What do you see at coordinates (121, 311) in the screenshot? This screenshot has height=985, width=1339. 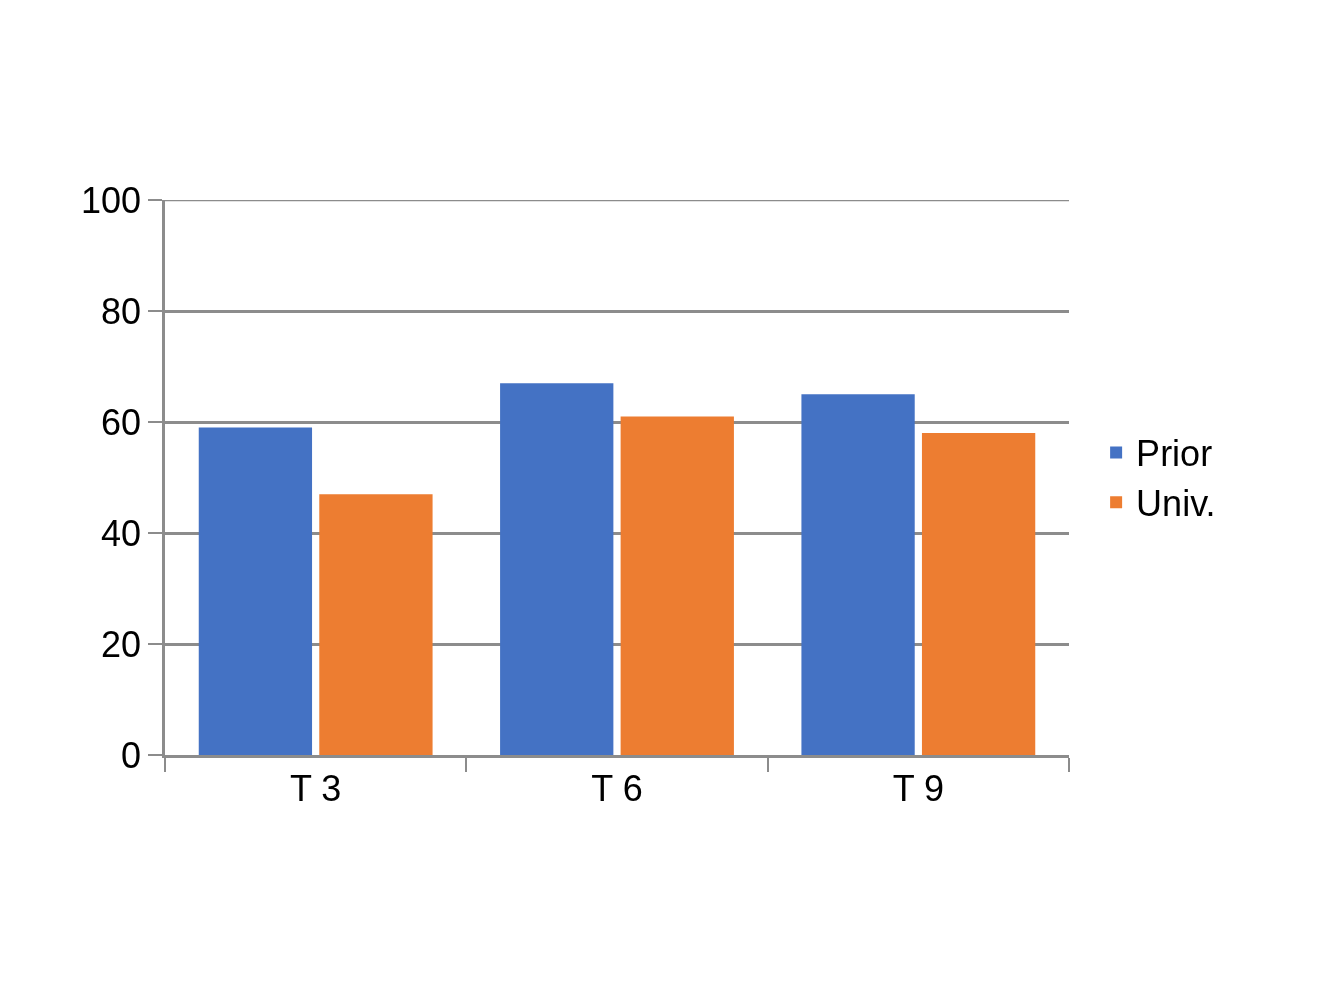 I see `y-tick-label: 80` at bounding box center [121, 311].